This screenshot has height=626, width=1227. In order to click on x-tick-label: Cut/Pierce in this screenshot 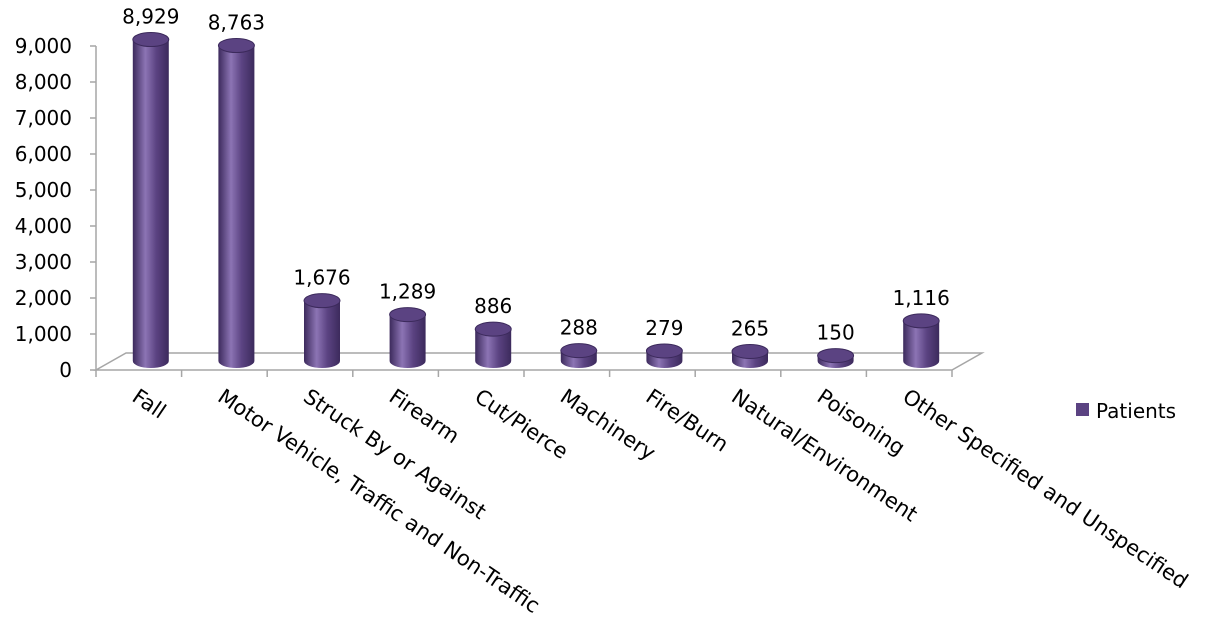, I will do `click(521, 424)`.